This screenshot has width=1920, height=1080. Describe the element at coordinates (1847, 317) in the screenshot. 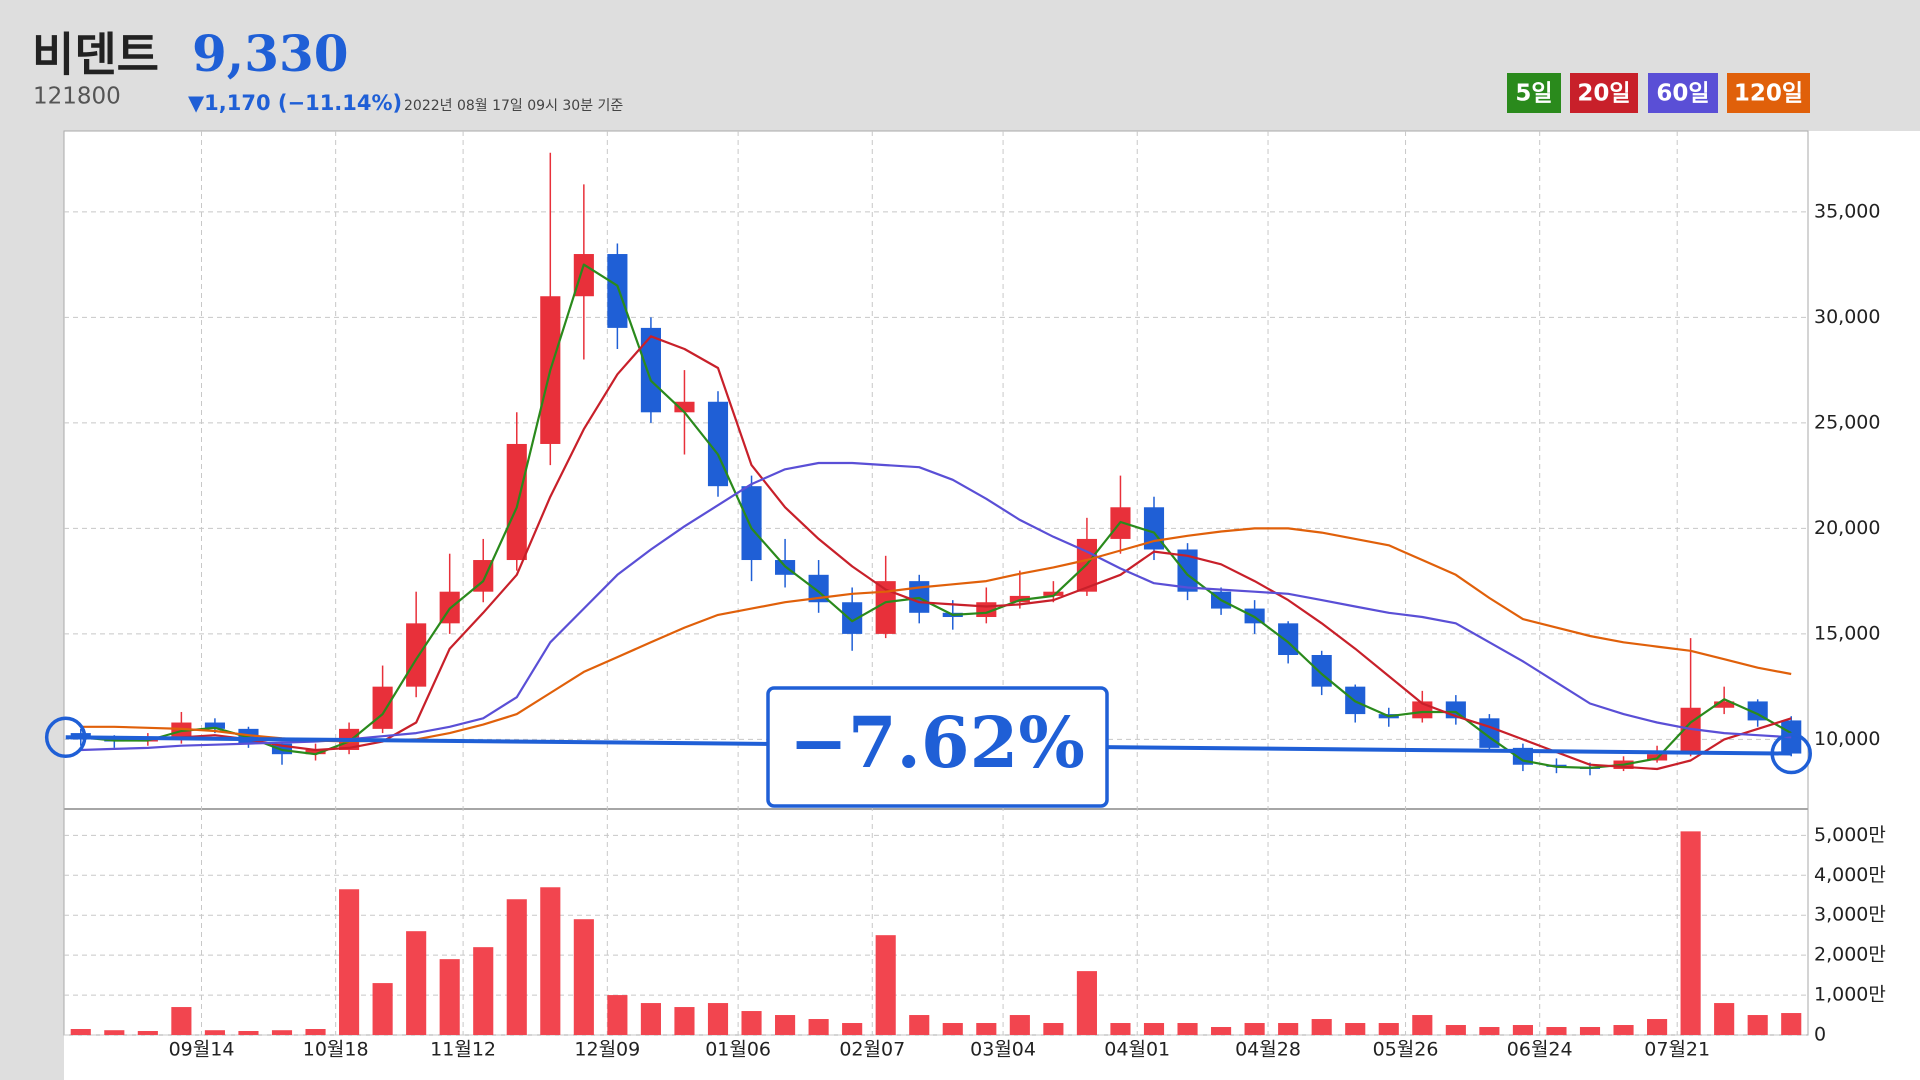

I see `y-tick-label: 30,000` at that location.